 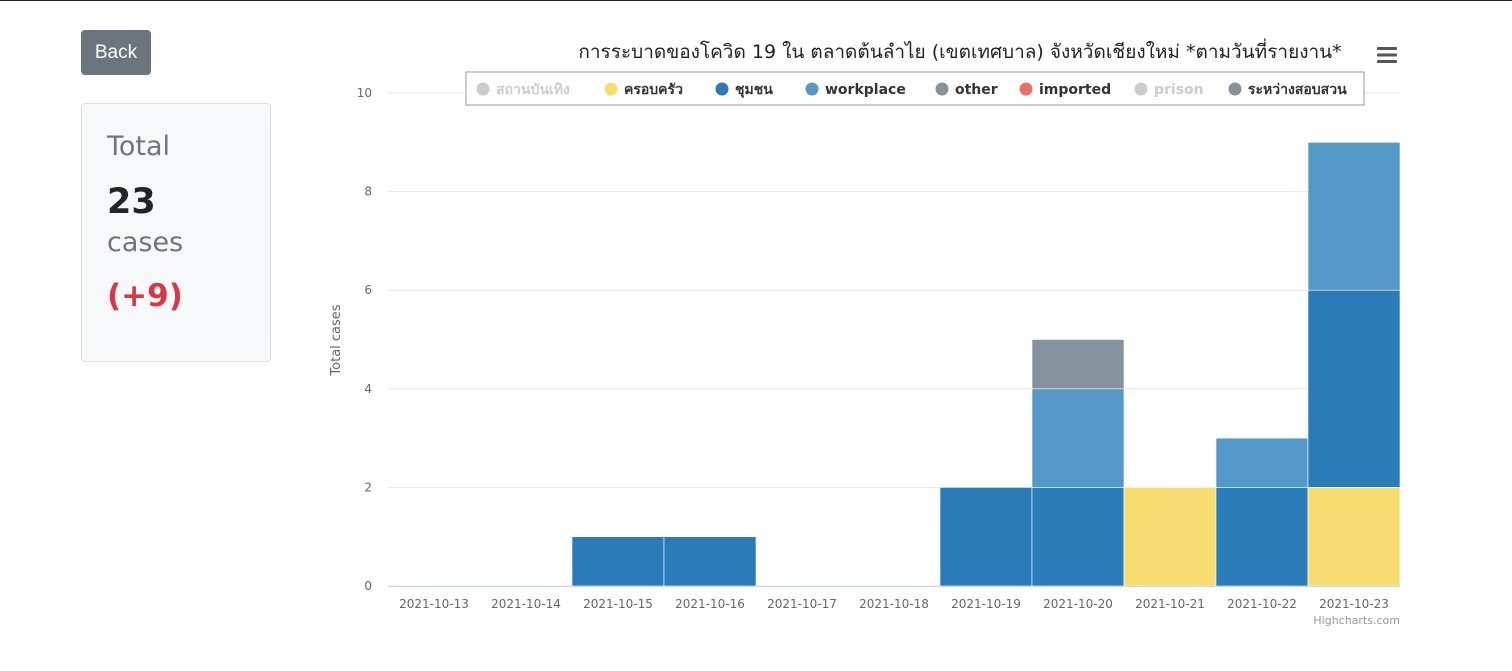 I want to click on legend-label: สถานบันเทิง, so click(x=533, y=90).